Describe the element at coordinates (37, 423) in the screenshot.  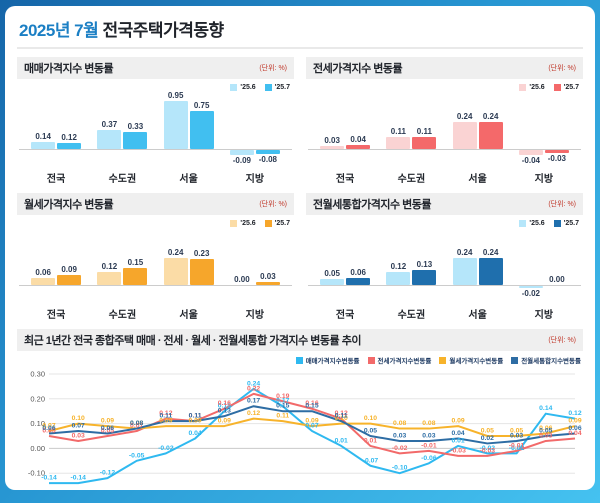
I see `y-tick-label: 0.10` at that location.